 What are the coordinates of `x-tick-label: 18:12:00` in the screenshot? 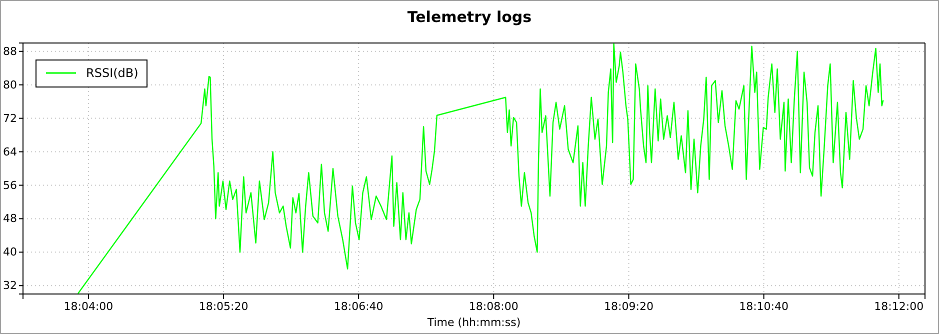 It's located at (899, 306).